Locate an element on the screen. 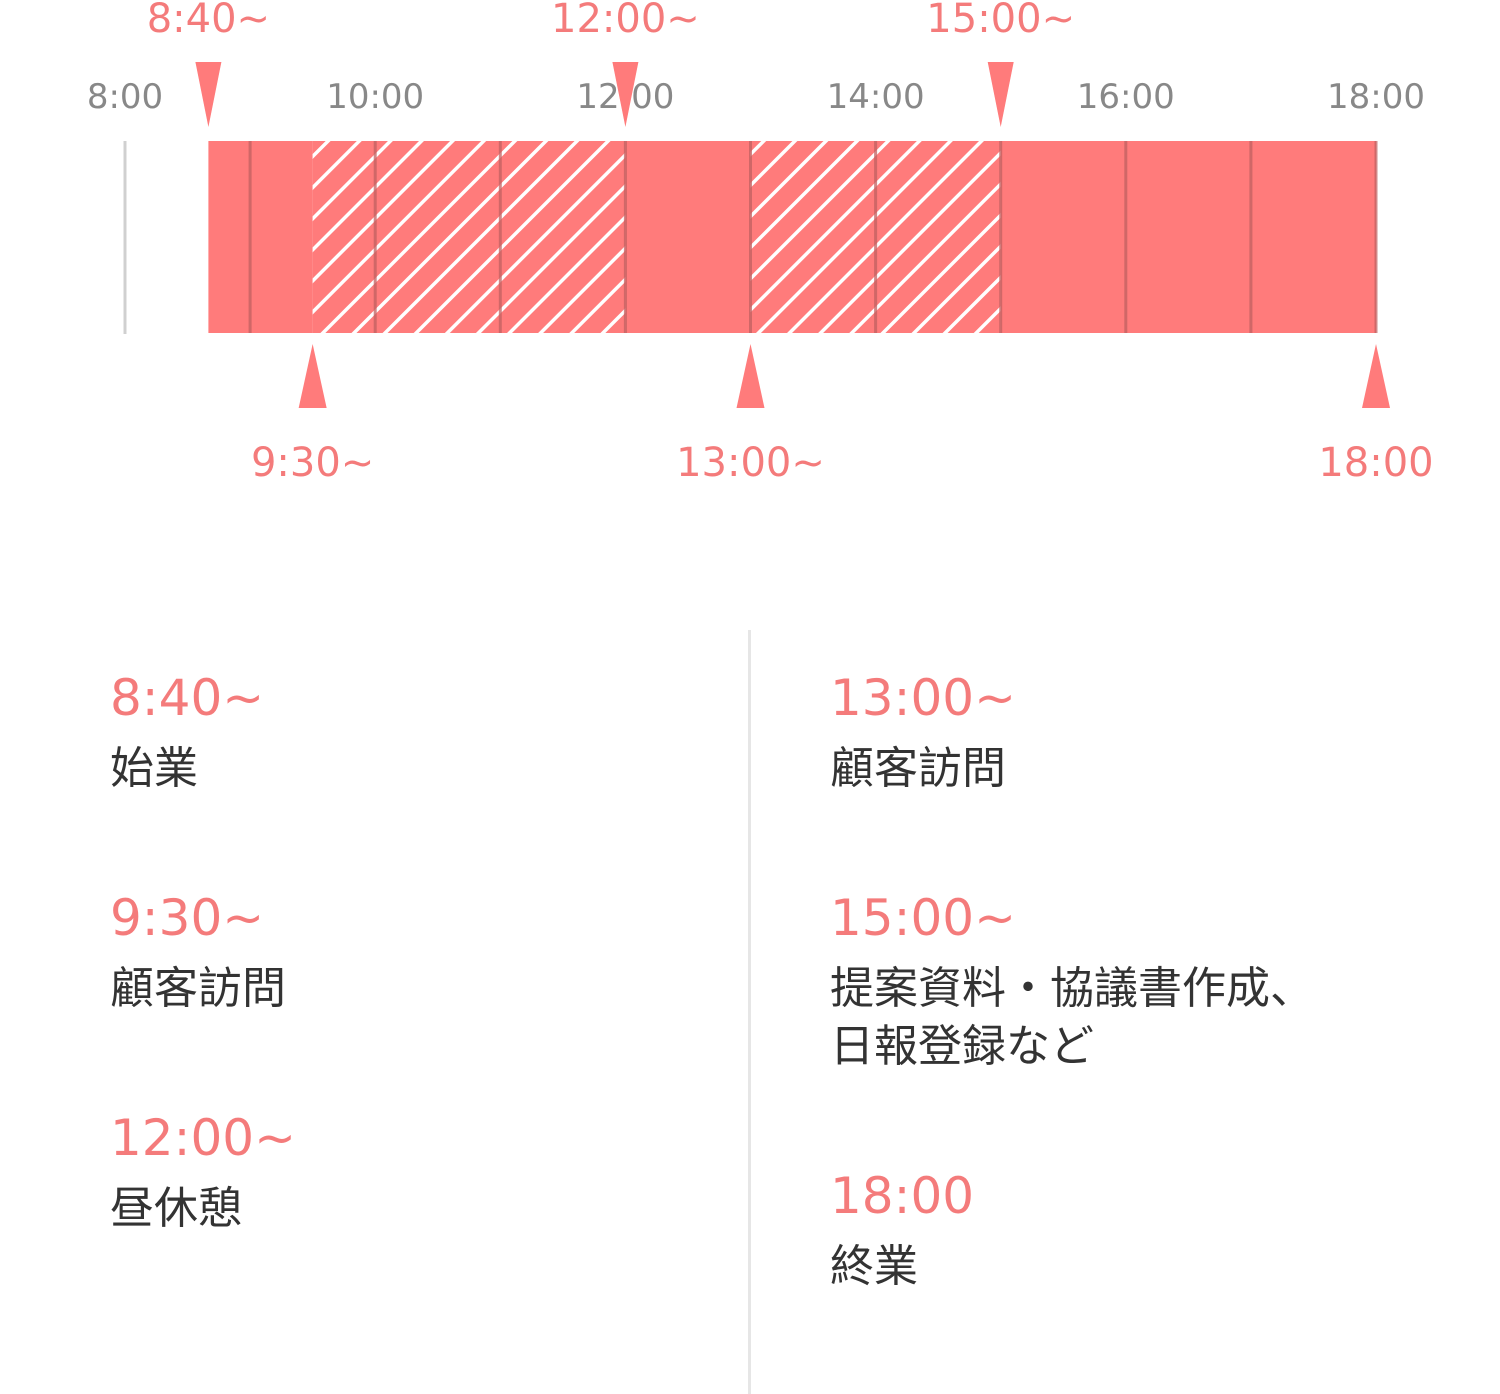 The width and height of the screenshot is (1500, 1394). schedule-time: 18:00 is located at coordinates (902, 1196).